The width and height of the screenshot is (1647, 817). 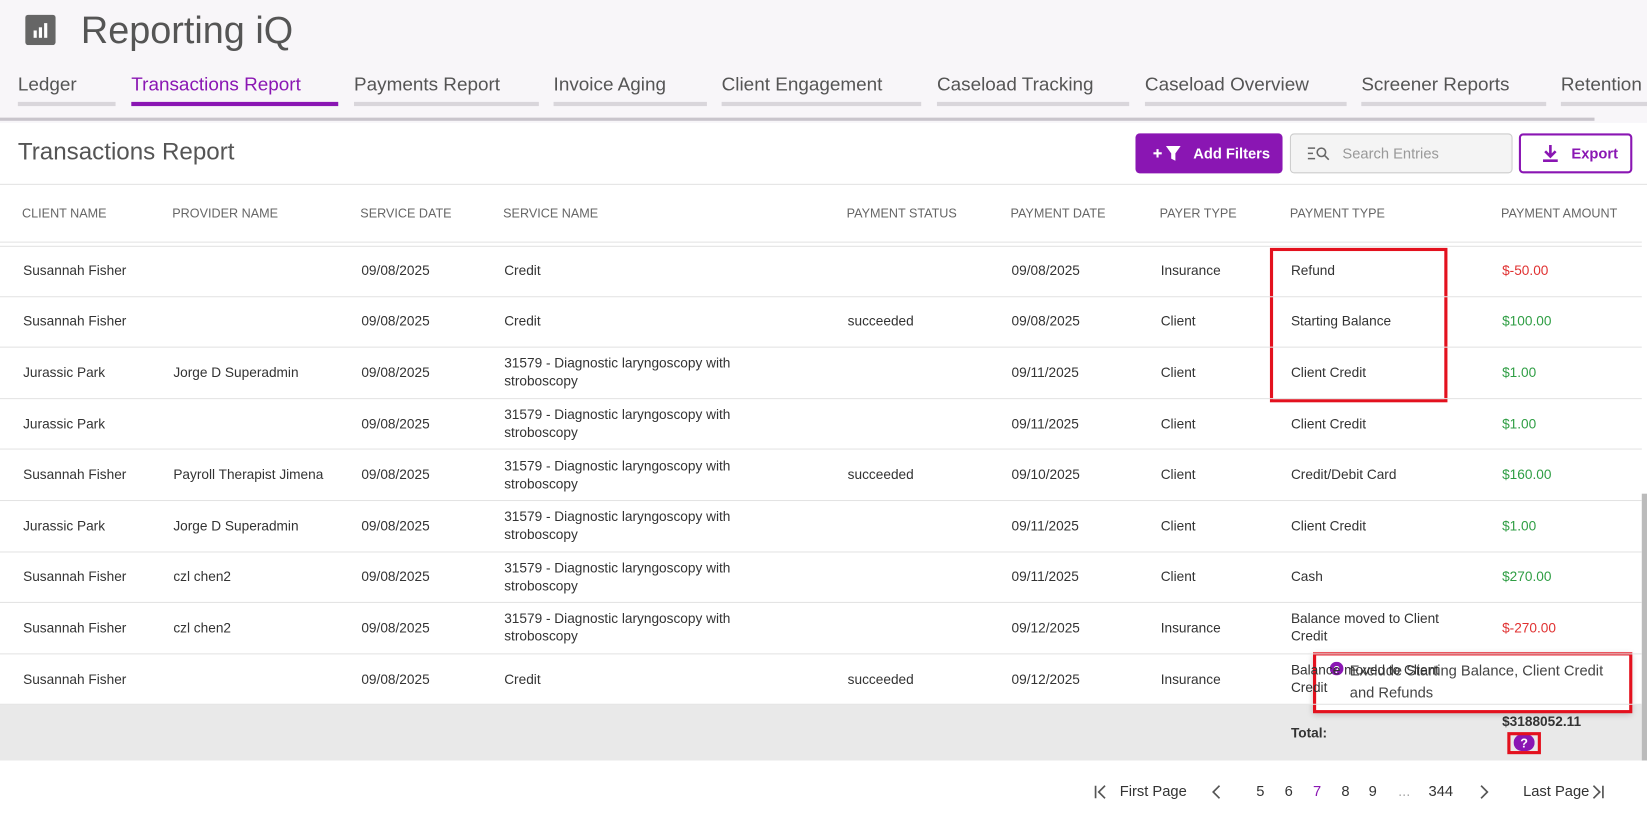 I want to click on search-input: Search Entries, so click(x=1401, y=153).